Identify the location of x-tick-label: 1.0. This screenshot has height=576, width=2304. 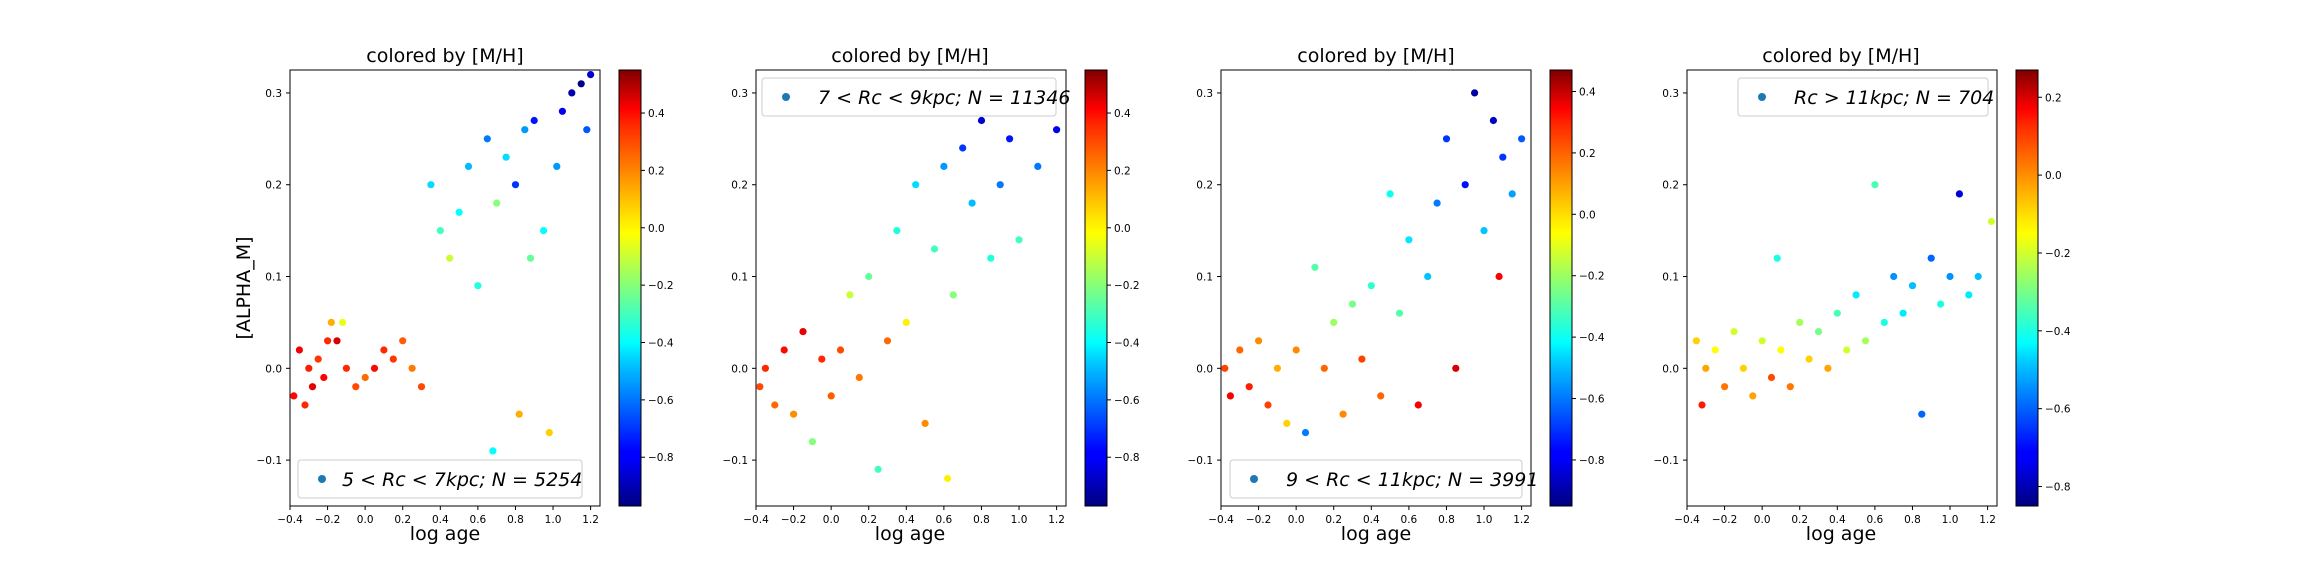
(1950, 520).